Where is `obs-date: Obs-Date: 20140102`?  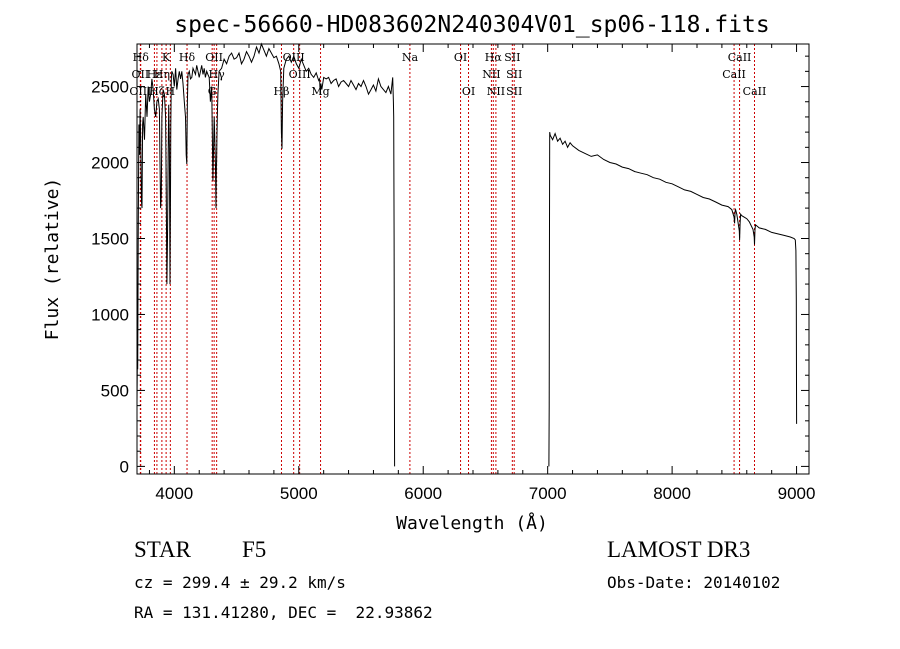 obs-date: Obs-Date: 20140102 is located at coordinates (694, 582).